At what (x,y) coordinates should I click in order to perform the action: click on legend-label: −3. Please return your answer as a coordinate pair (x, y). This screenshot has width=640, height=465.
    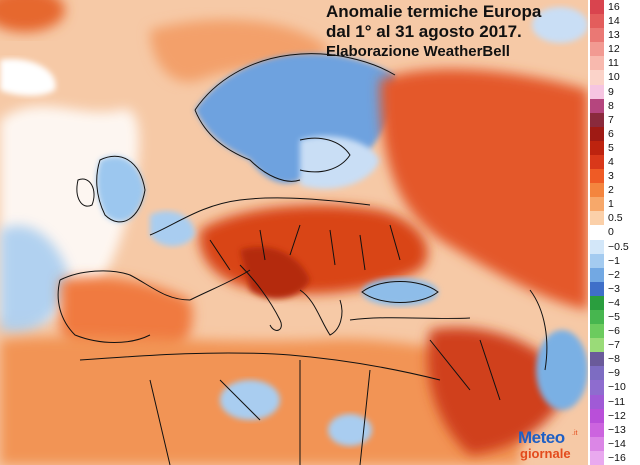
    Looking at the image, I should click on (614, 288).